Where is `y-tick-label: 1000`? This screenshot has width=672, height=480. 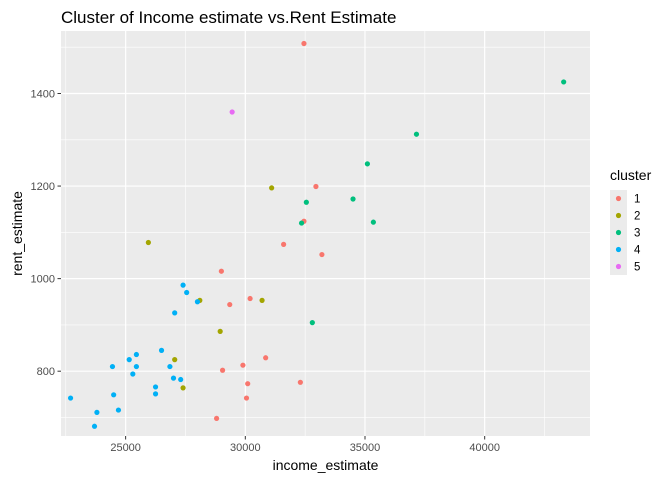
y-tick-label: 1000 is located at coordinates (43, 280).